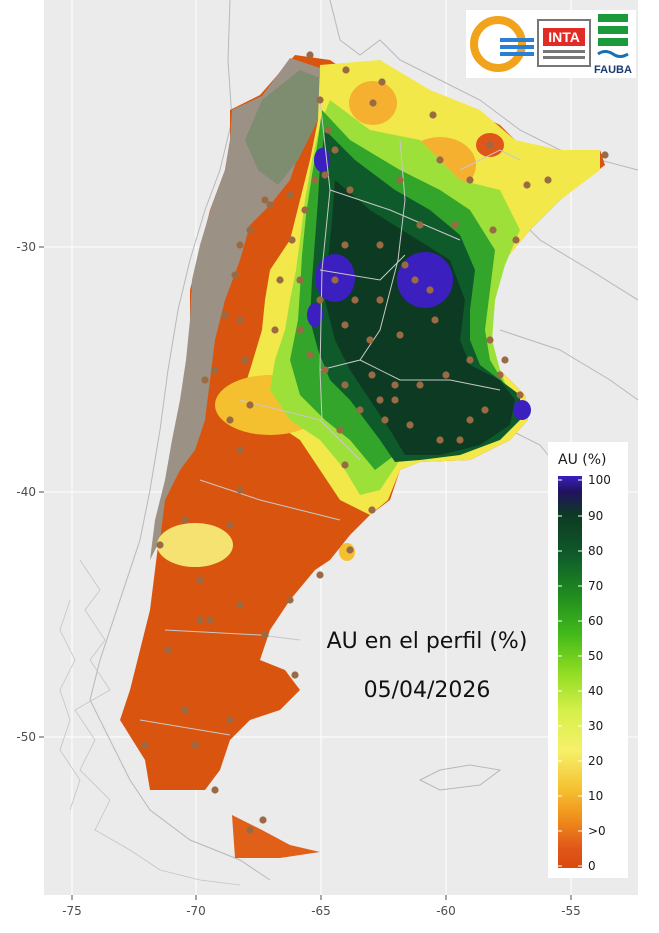 Image resolution: width=659 pixels, height=933 pixels. I want to click on chile-islands, so click(150, 722).